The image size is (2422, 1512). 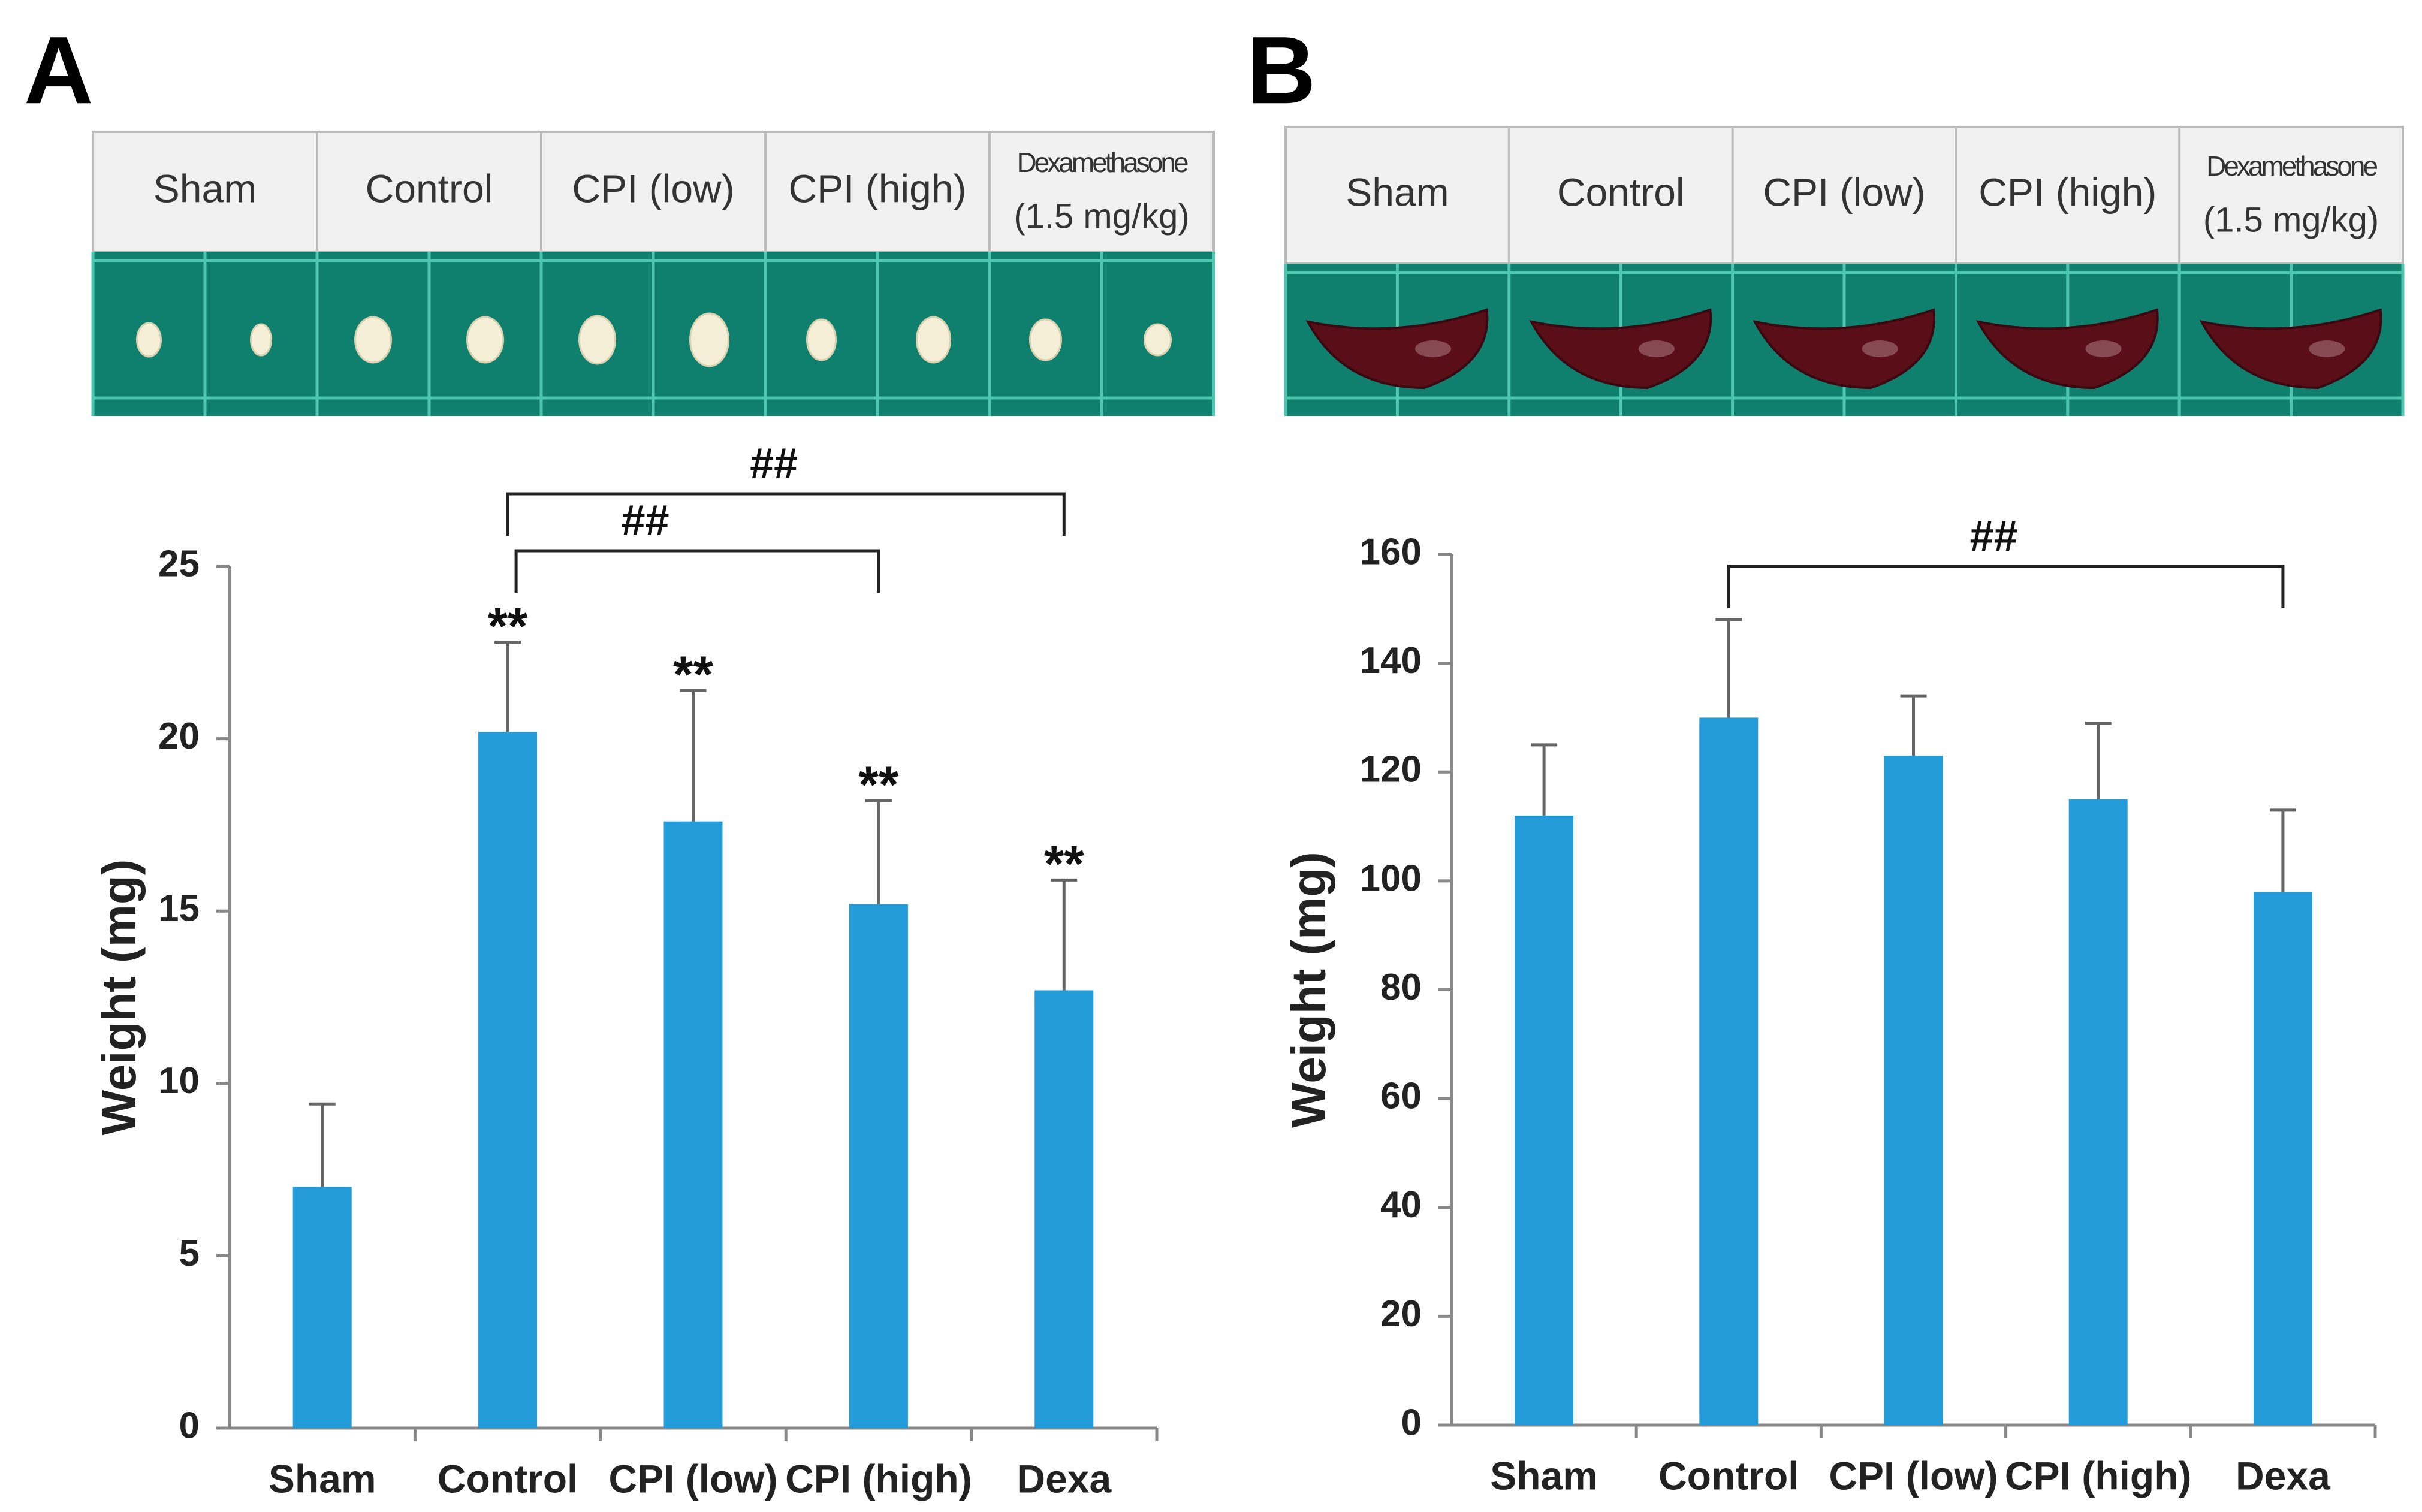 What do you see at coordinates (1391, 551) in the screenshot?
I see `y-tick-label: 160` at bounding box center [1391, 551].